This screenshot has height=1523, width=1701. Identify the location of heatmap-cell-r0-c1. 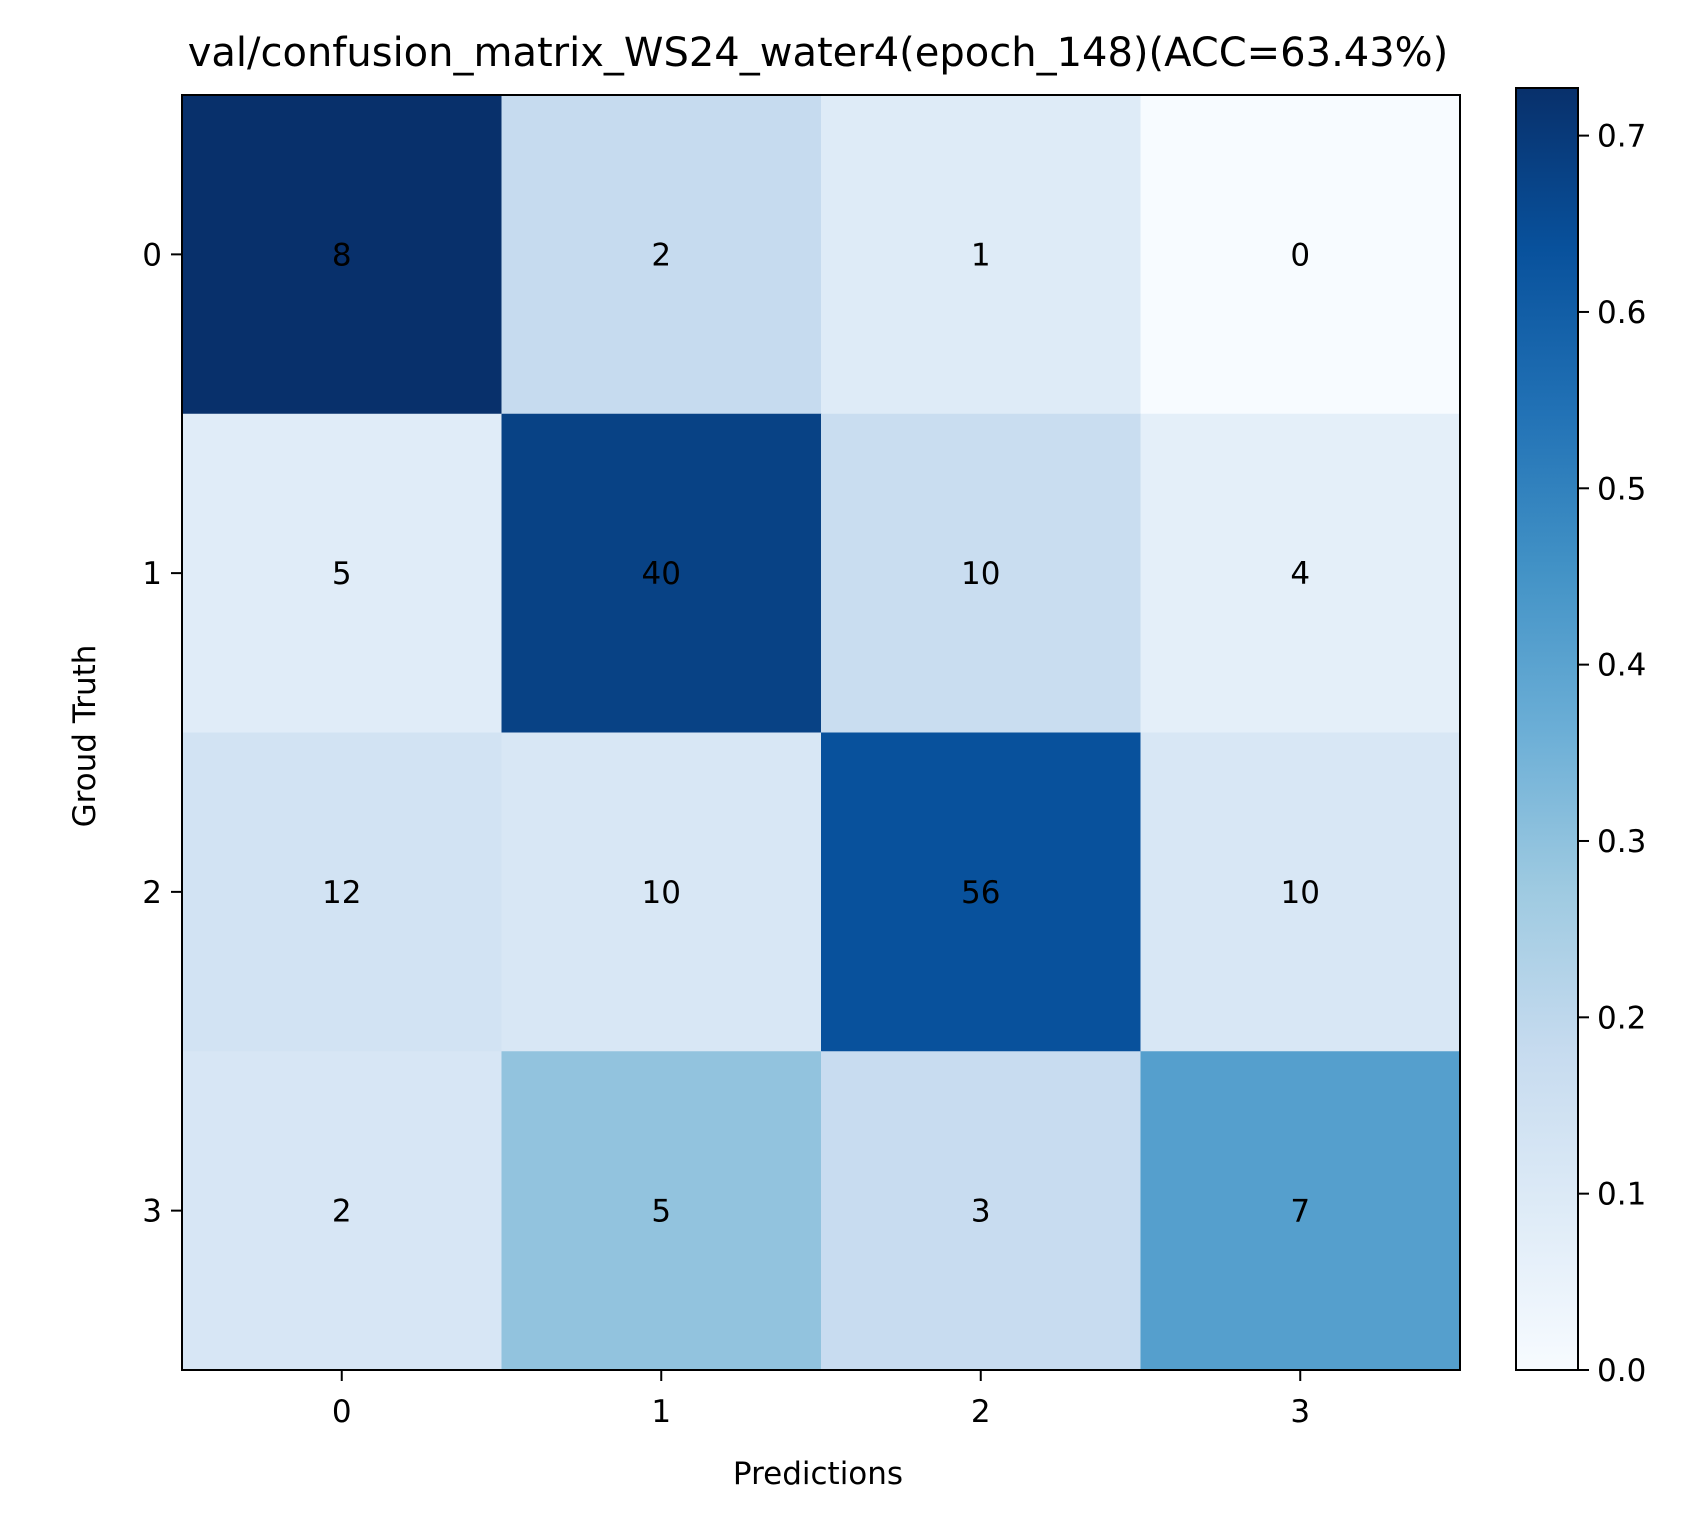
(661, 255).